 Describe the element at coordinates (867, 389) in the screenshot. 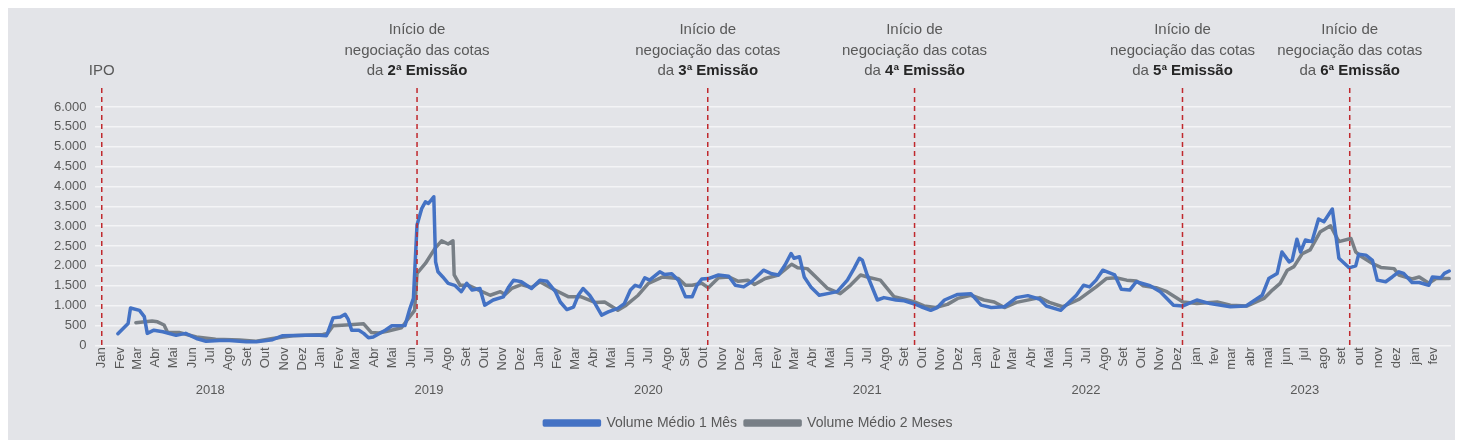

I see `x2-tick-label: 2021` at that location.